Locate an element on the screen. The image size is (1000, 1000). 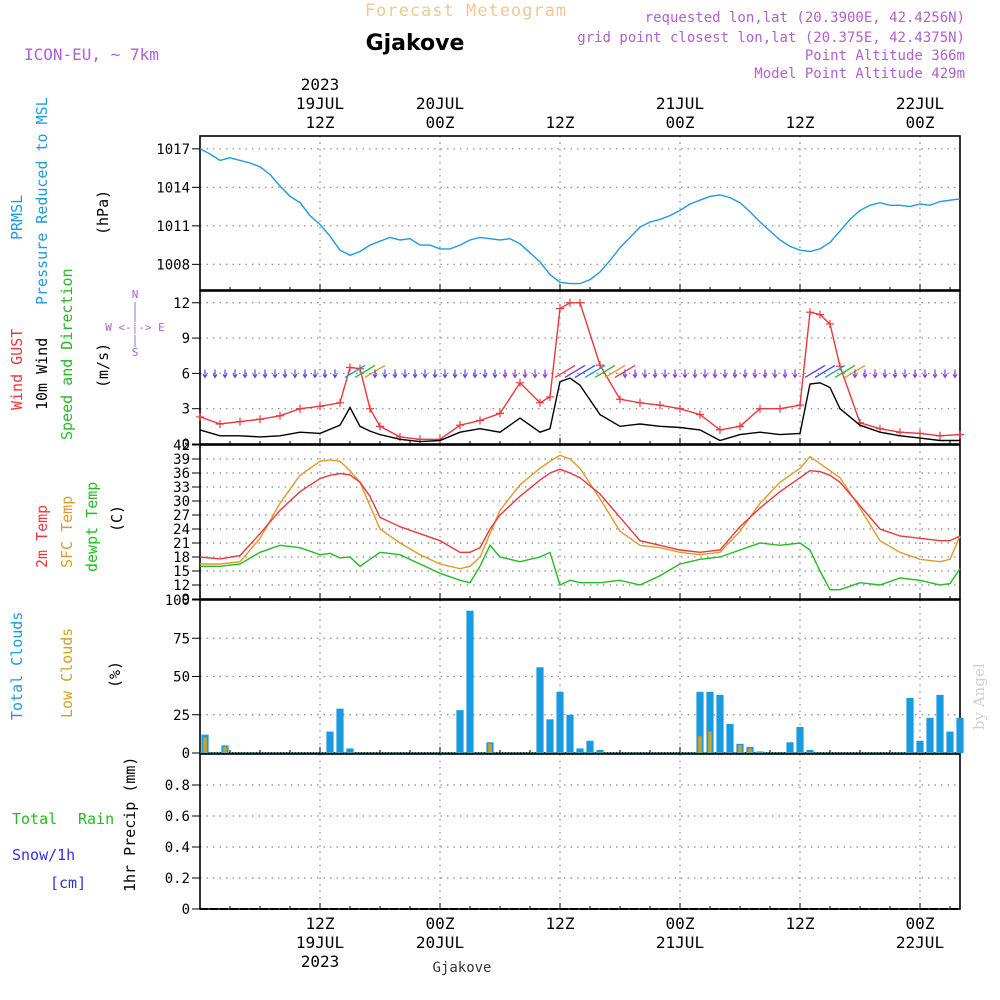
precip-label-total: Total is located at coordinates (34, 819).